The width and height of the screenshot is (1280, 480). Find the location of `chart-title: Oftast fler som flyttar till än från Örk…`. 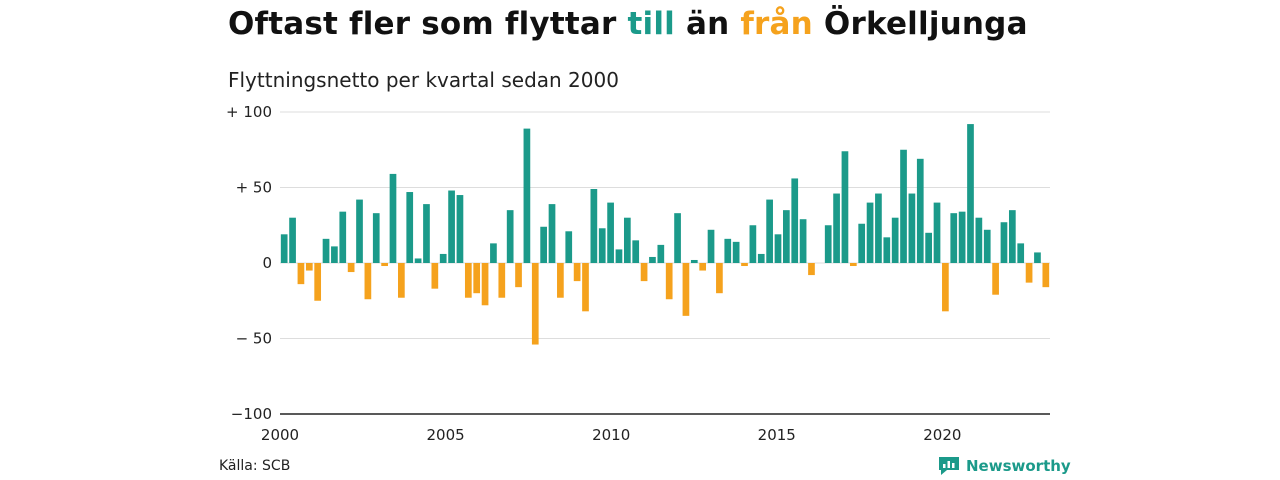

chart-title: Oftast fler som flyttar till än från Örk… is located at coordinates (628, 24).